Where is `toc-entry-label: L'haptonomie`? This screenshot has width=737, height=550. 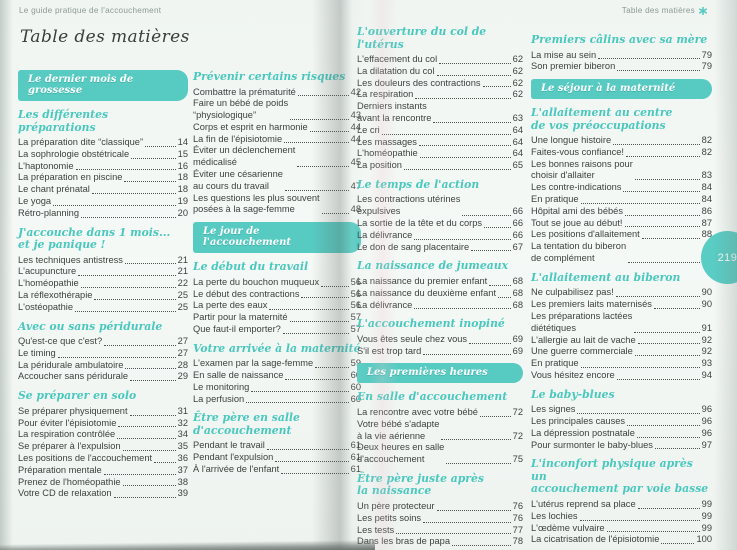 toc-entry-label: L'haptonomie is located at coordinates (46, 165).